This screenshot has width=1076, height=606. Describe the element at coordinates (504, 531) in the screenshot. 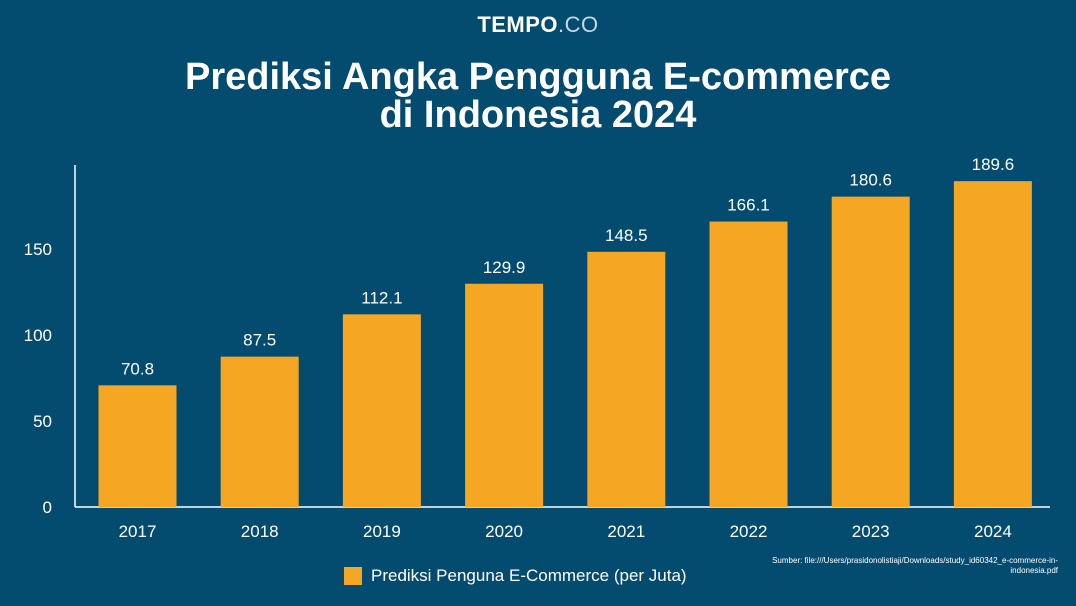

I see `x-tick-label: 2020` at that location.